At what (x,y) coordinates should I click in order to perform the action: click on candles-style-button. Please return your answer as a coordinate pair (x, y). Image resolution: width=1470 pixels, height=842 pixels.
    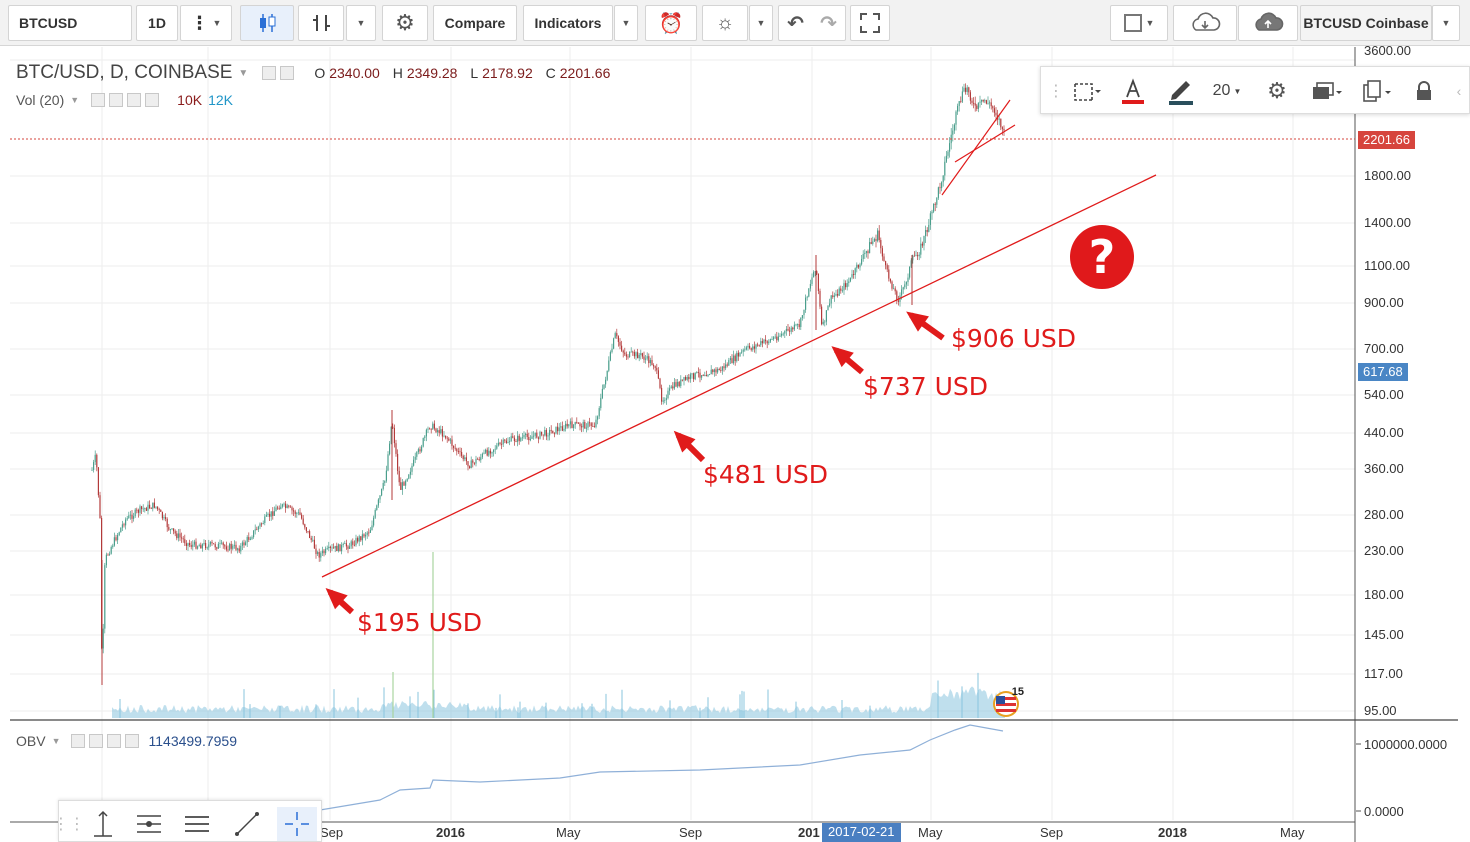
    Looking at the image, I should click on (267, 23).